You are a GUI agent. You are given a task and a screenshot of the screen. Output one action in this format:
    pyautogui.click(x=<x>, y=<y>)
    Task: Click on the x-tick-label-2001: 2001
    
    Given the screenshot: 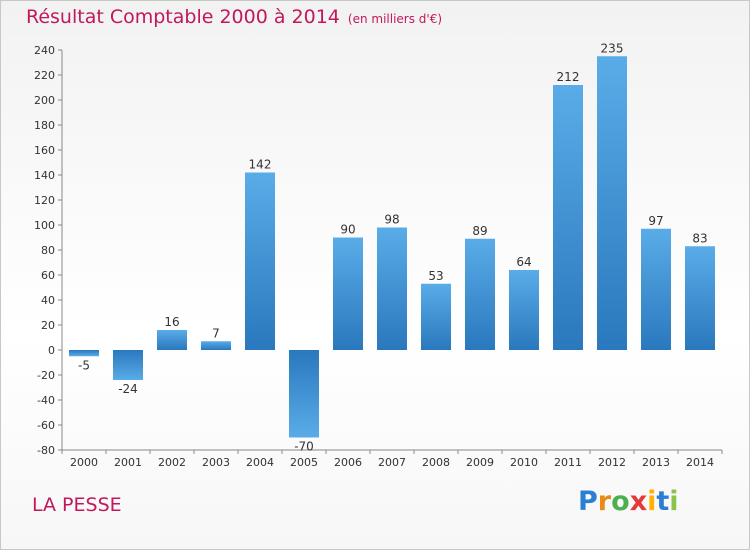 What is the action you would take?
    pyautogui.click(x=128, y=462)
    